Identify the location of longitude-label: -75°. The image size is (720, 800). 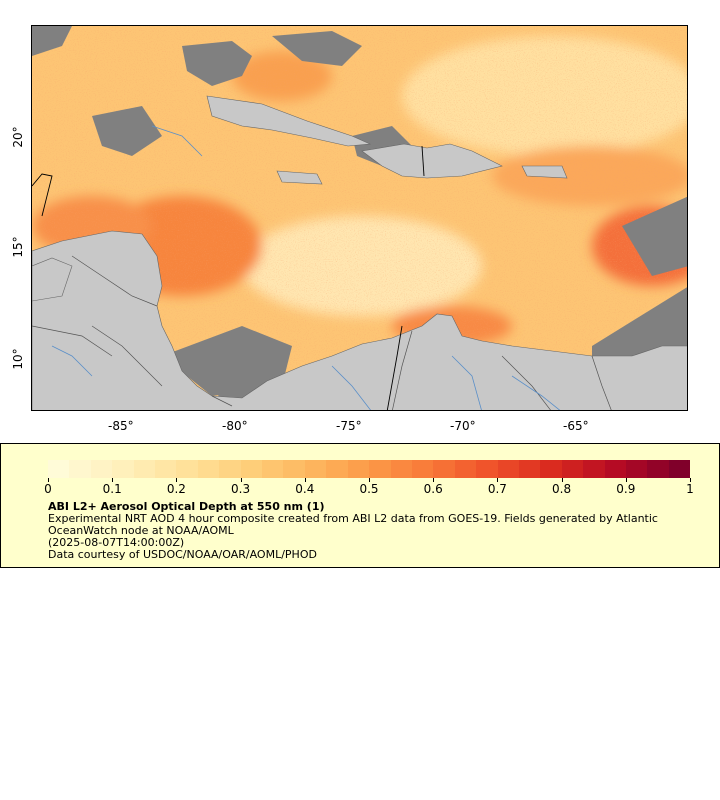
(349, 426).